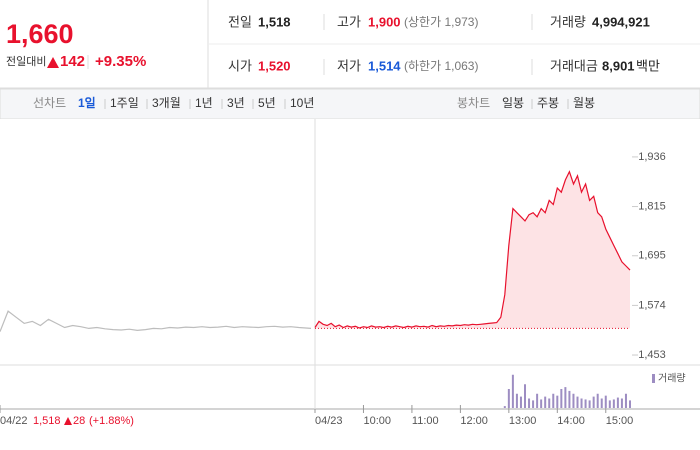  What do you see at coordinates (441, 22) in the screenshot?
I see `stat-note: (상한가 1,973)` at bounding box center [441, 22].